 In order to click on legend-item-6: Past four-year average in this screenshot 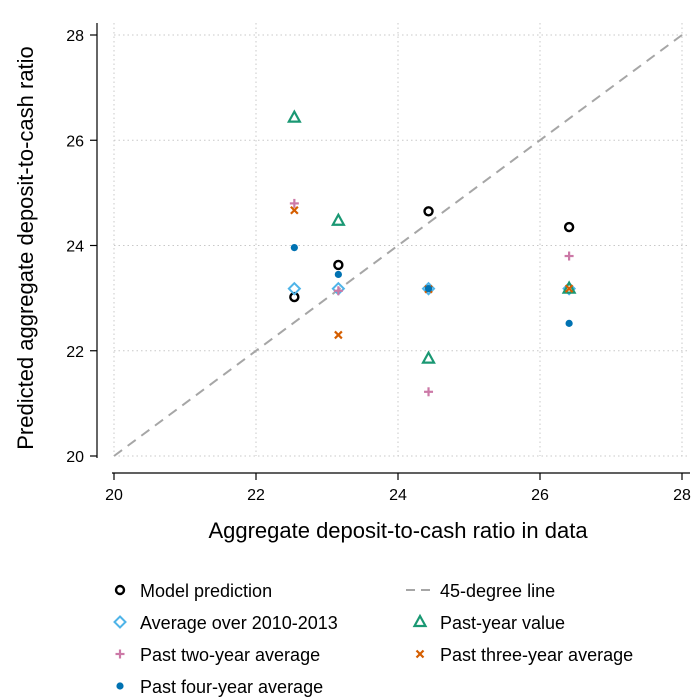, I will do `click(219, 687)`.